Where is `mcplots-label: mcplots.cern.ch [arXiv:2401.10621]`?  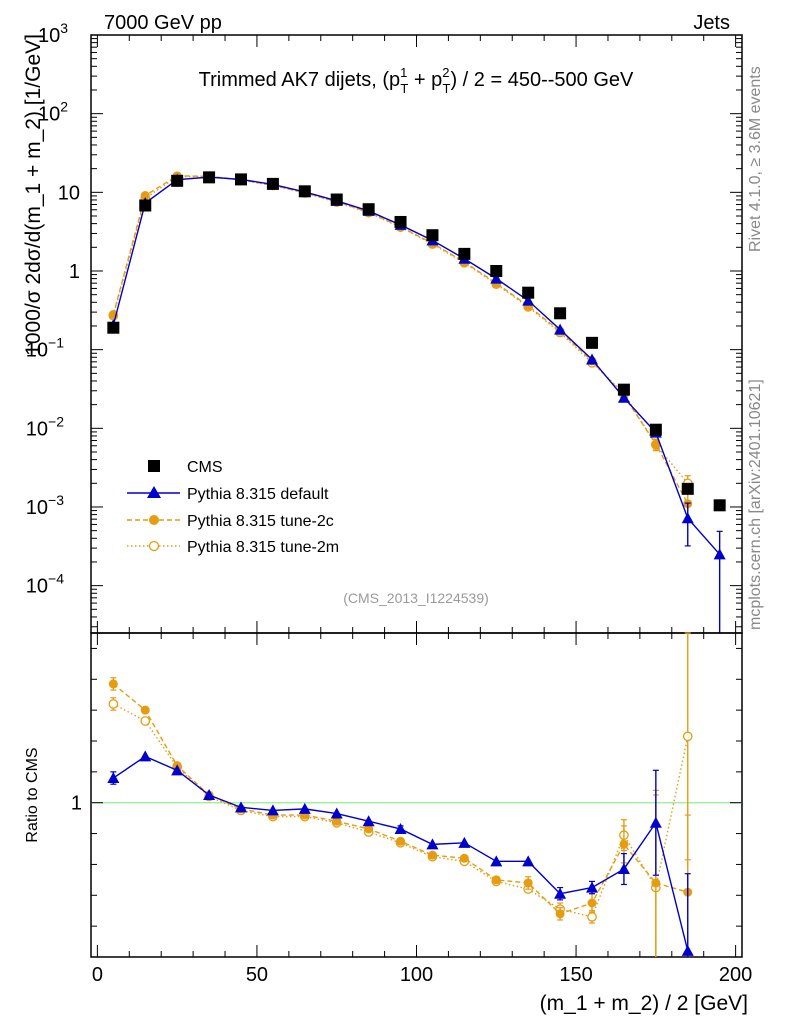 mcplots-label: mcplots.cern.ch [arXiv:2401.10621] is located at coordinates (755, 504).